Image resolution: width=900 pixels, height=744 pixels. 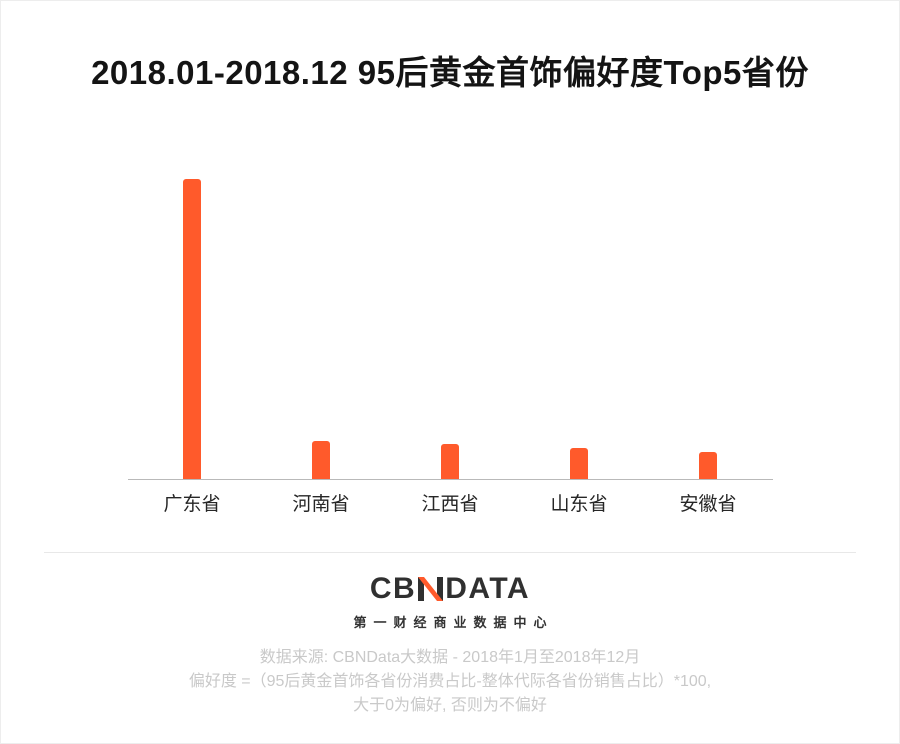 I want to click on page-title: 2018.01-2018.12 95后黄金首饰偏好度Top5省份, so click(x=450, y=72).